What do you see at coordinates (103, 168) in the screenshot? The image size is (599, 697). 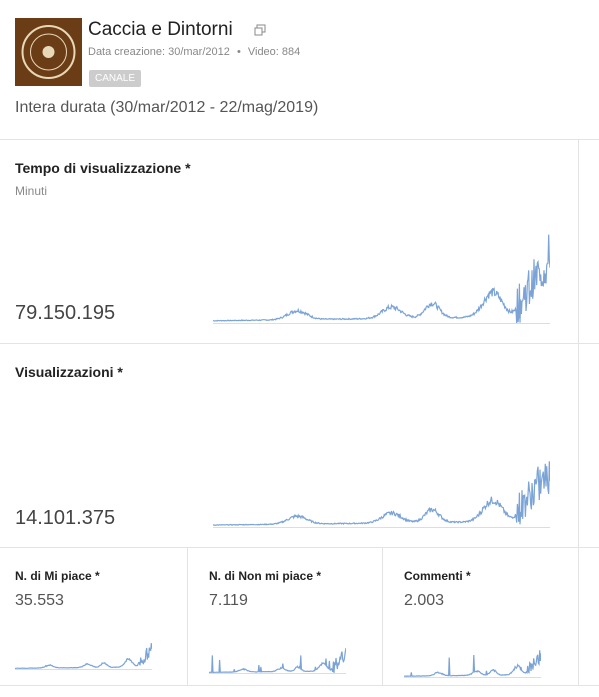 I see `card-title: Tempo di visualizzazione *` at bounding box center [103, 168].